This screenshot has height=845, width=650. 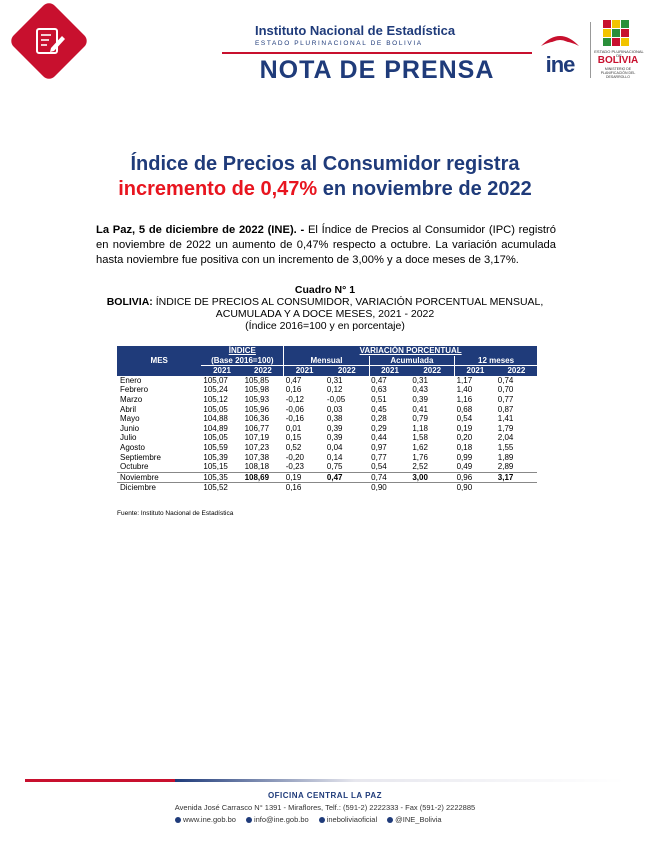 I want to click on ine-logo-text: ine, so click(x=560, y=64).